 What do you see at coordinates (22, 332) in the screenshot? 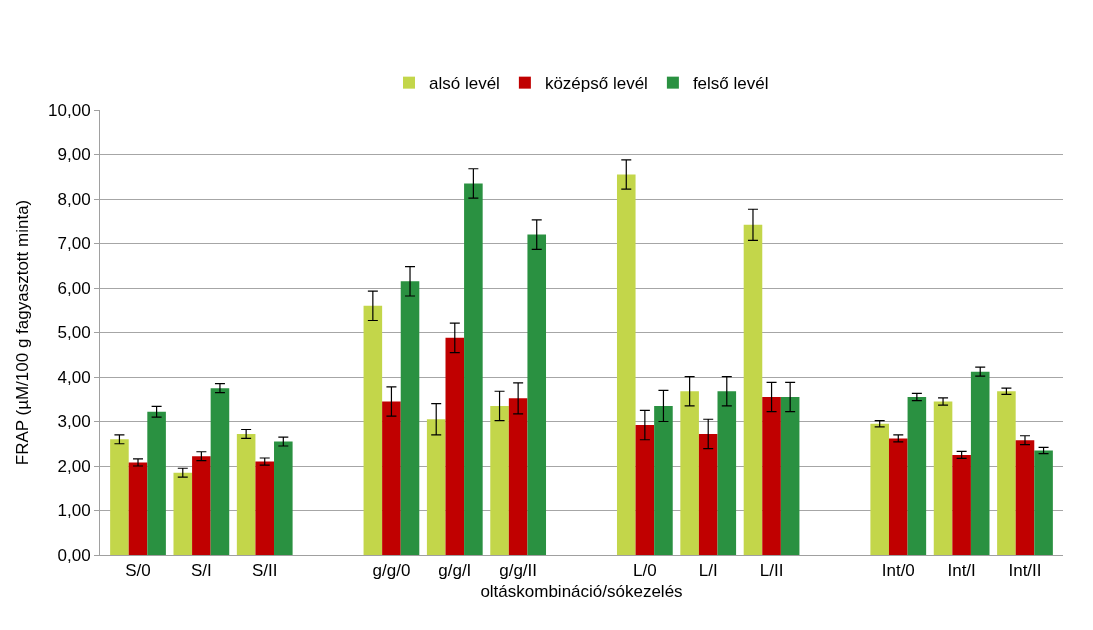
I see `y-axis-title: FRAP (µM/100 g fagyasztott minta)` at bounding box center [22, 332].